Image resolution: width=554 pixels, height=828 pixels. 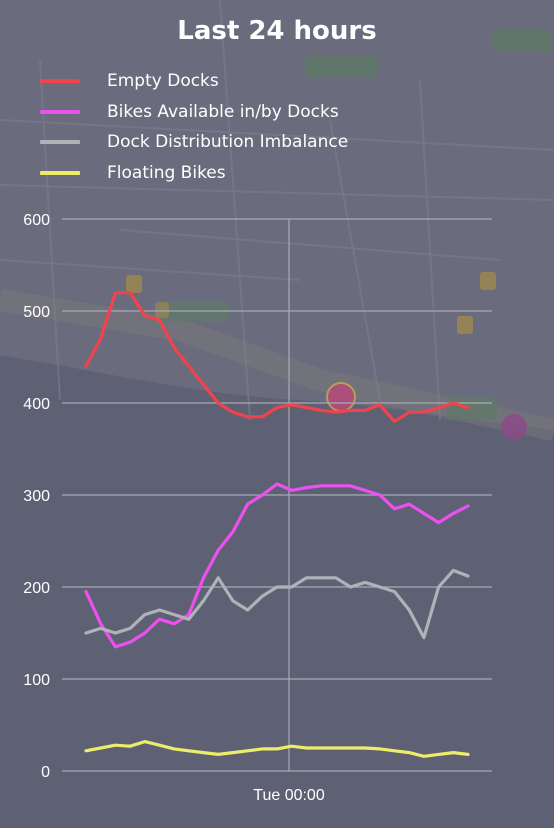 I want to click on y-tick-label: 0, so click(x=45, y=772).